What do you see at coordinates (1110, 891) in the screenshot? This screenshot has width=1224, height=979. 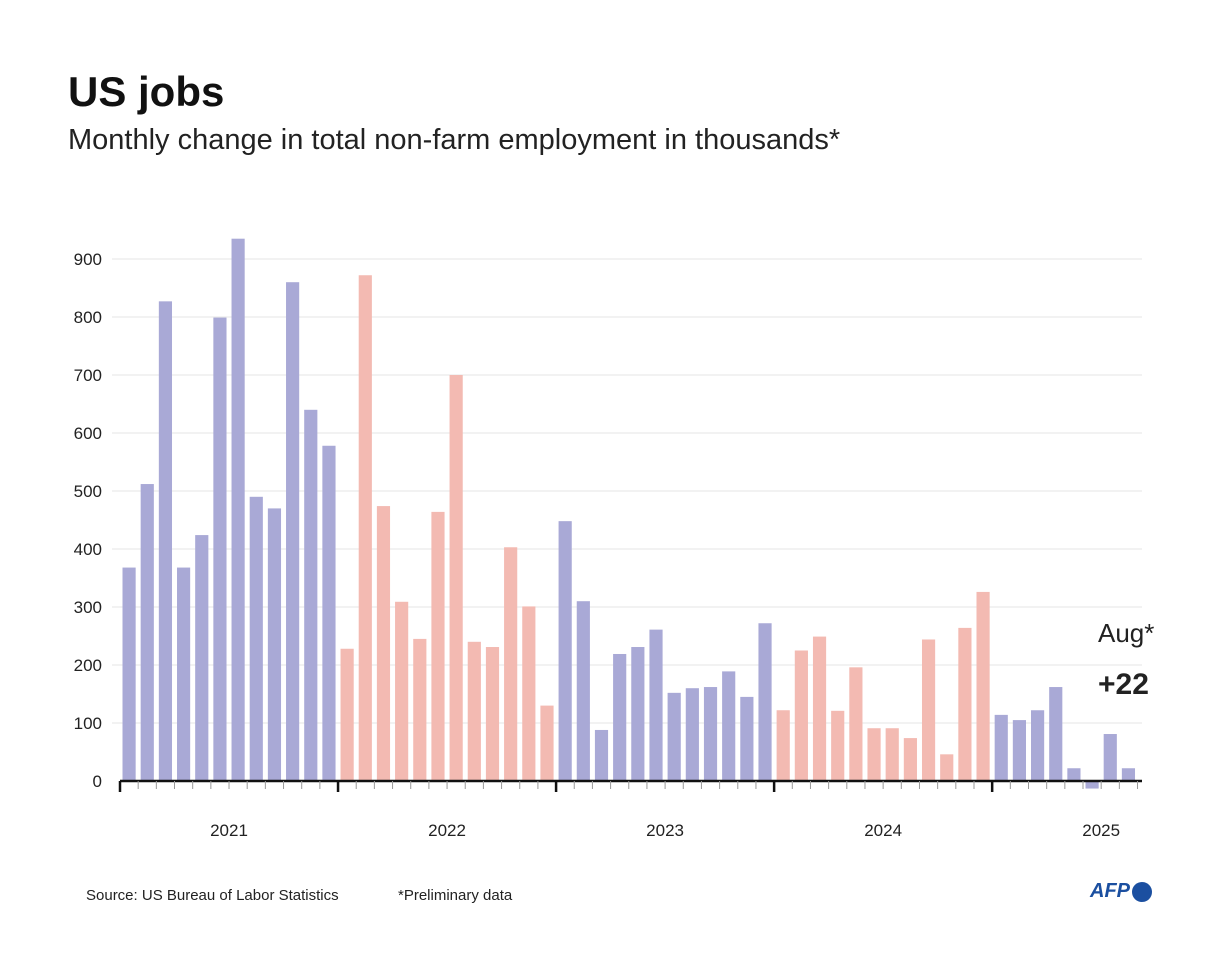 I see `afp-logo-text: AFP` at bounding box center [1110, 891].